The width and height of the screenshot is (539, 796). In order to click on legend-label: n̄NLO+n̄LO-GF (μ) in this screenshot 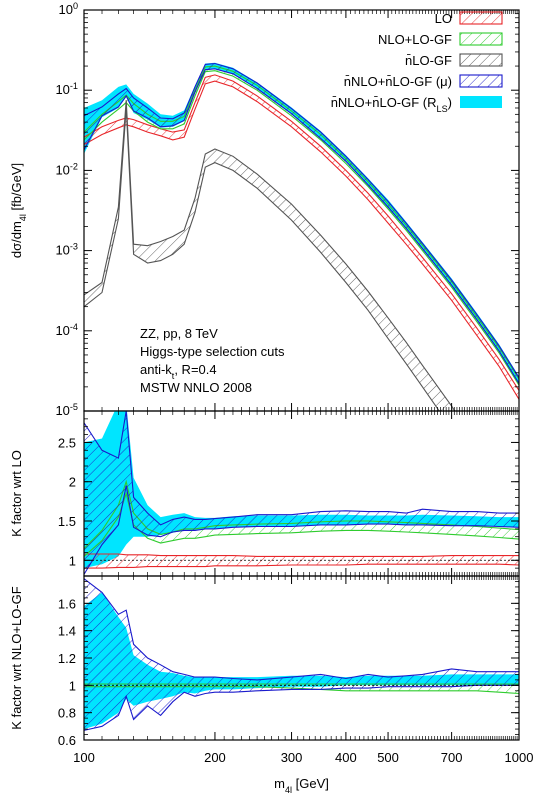, I will do `click(398, 81)`.